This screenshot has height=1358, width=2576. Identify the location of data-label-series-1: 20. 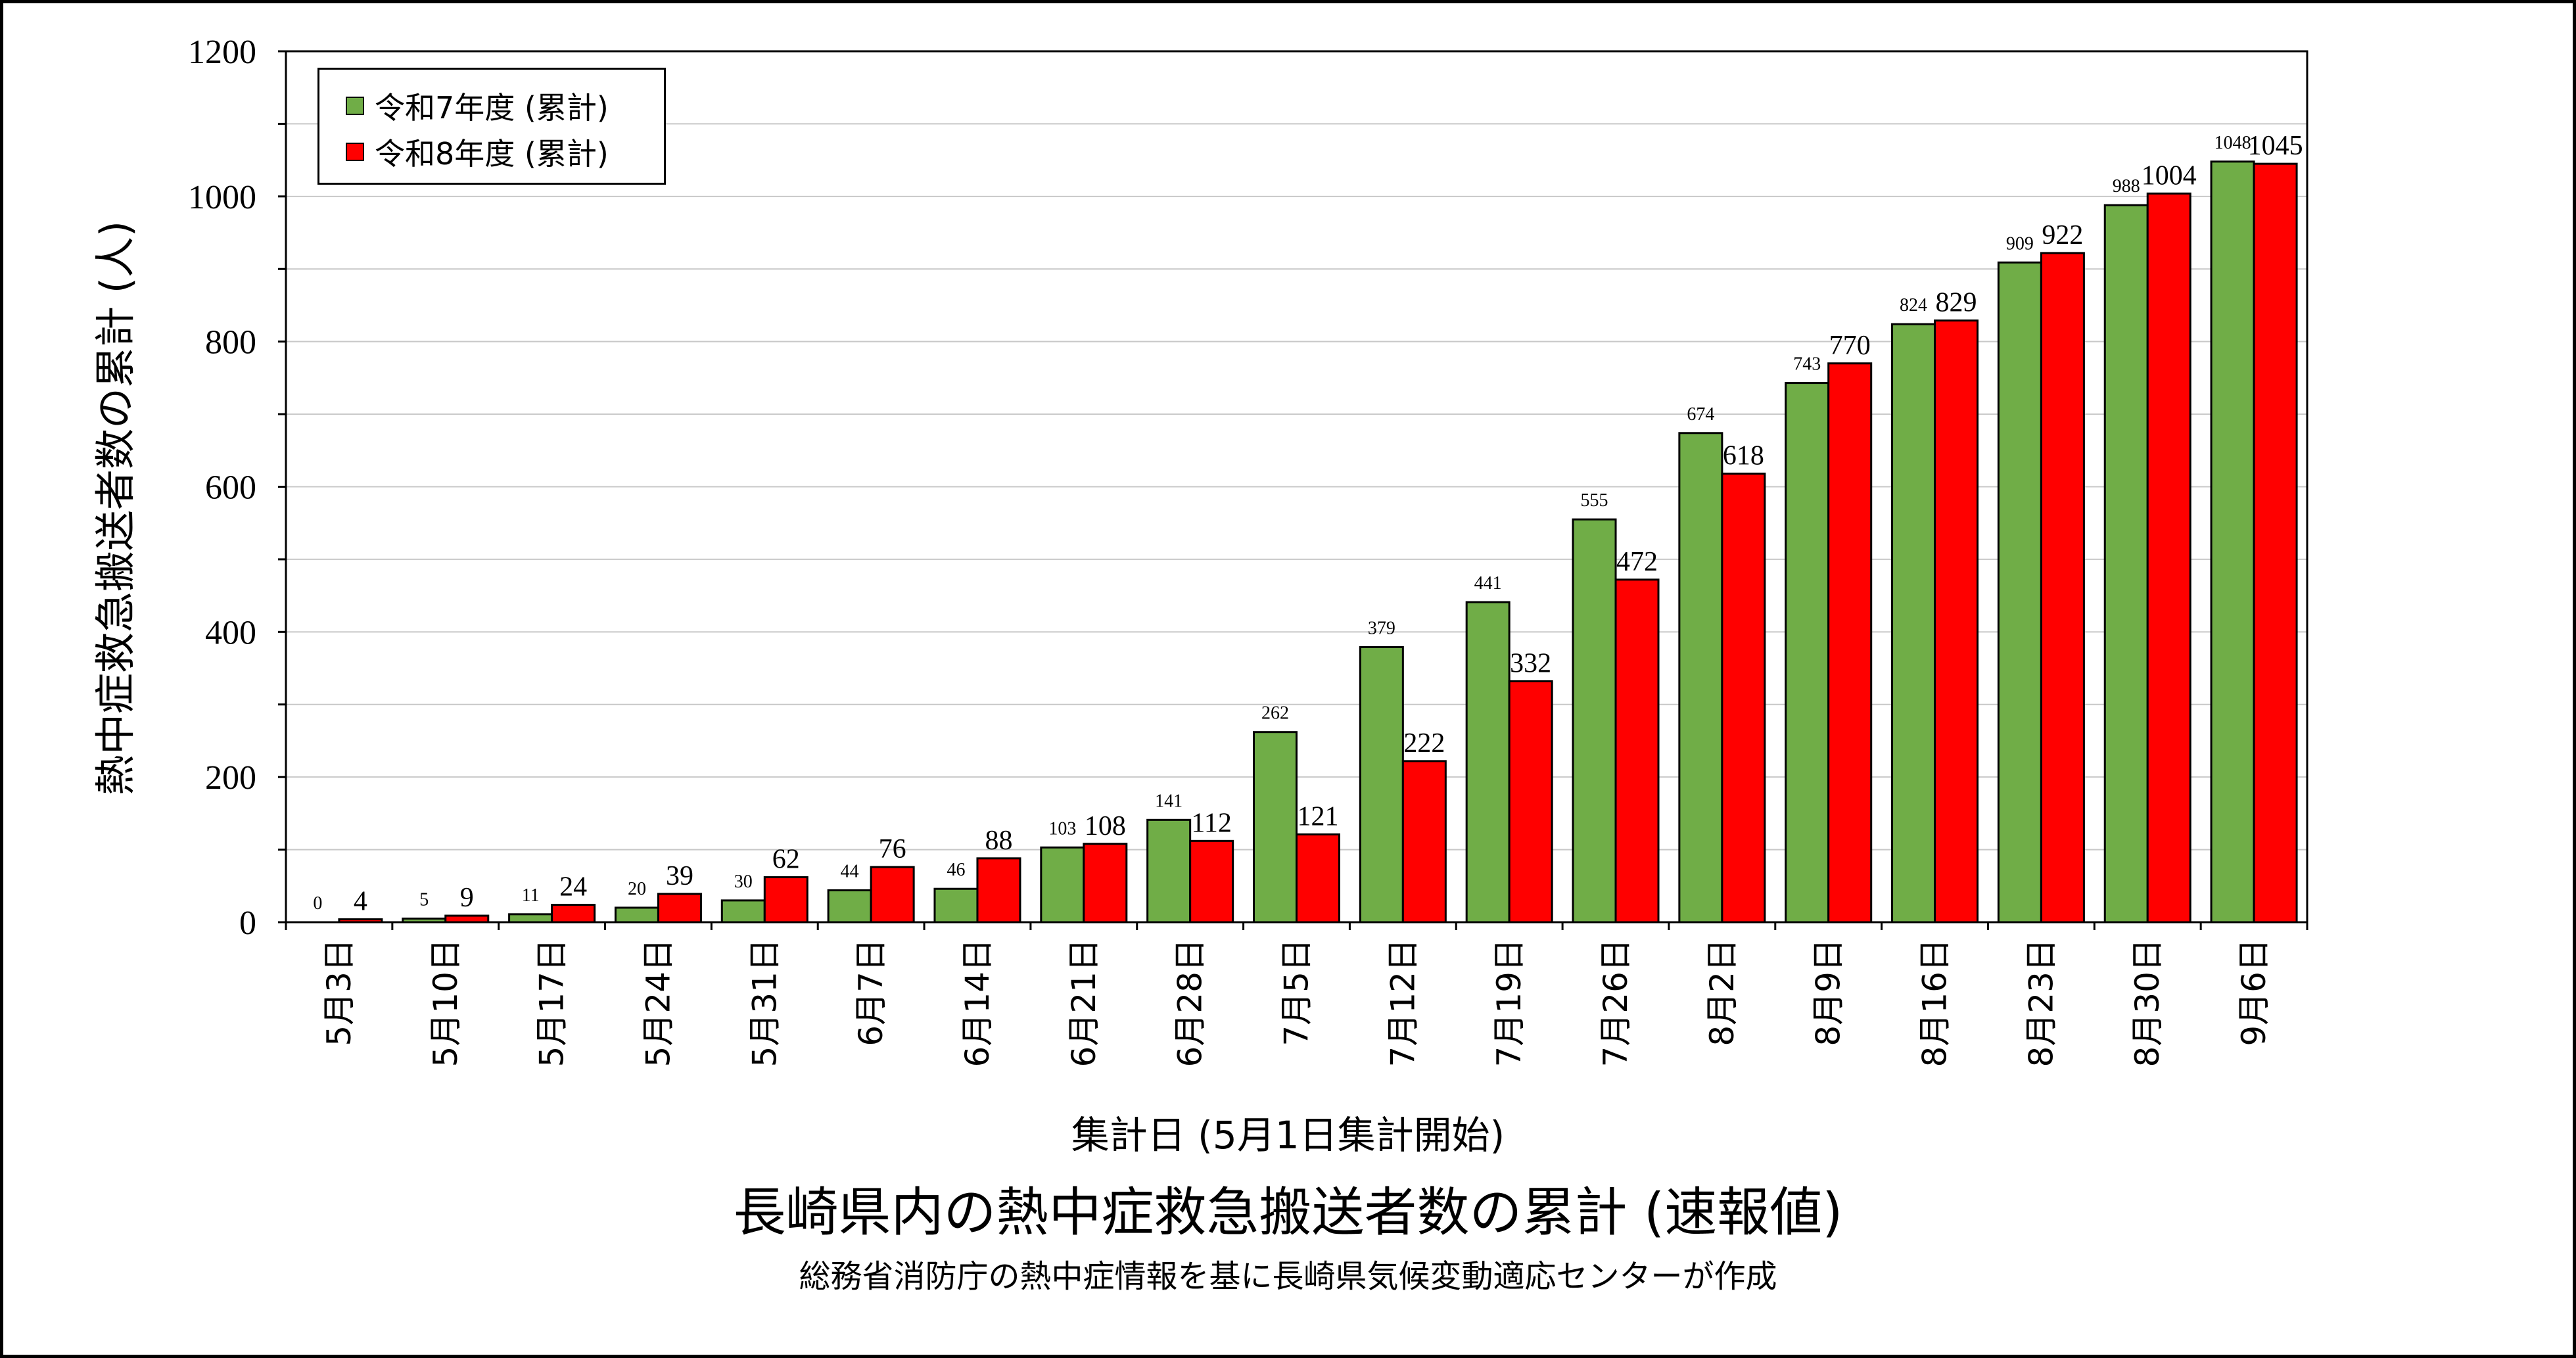
(637, 889).